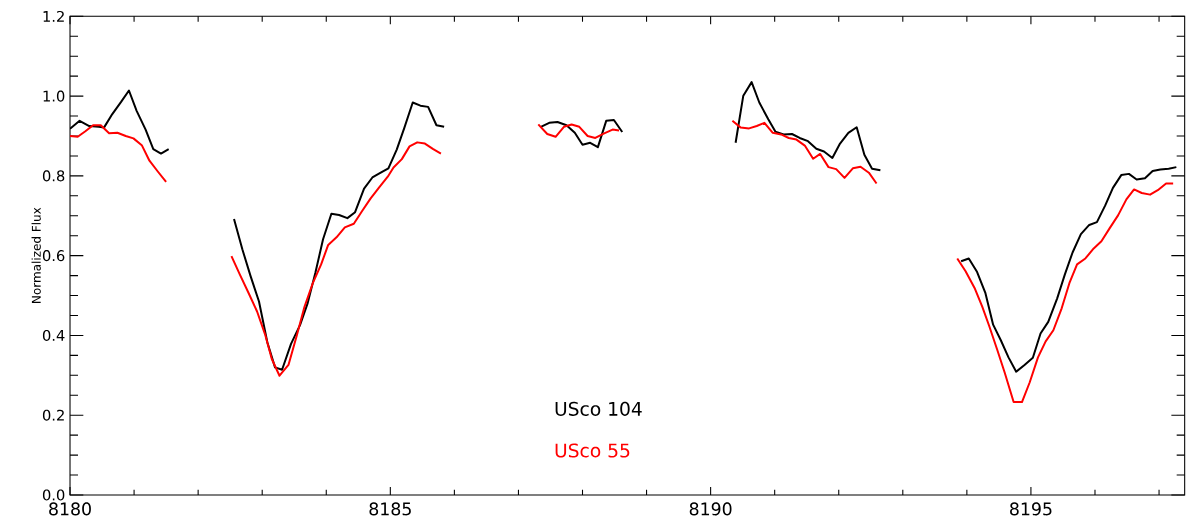  What do you see at coordinates (390, 509) in the screenshot?
I see `x-tick-label: 8185` at bounding box center [390, 509].